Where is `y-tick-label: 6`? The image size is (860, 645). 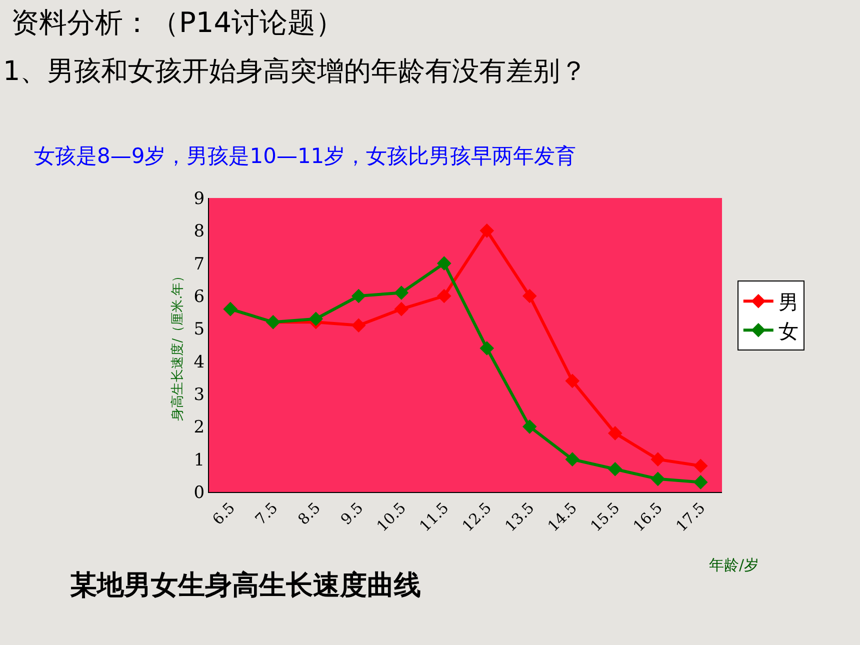 y-tick-label: 6 is located at coordinates (199, 296).